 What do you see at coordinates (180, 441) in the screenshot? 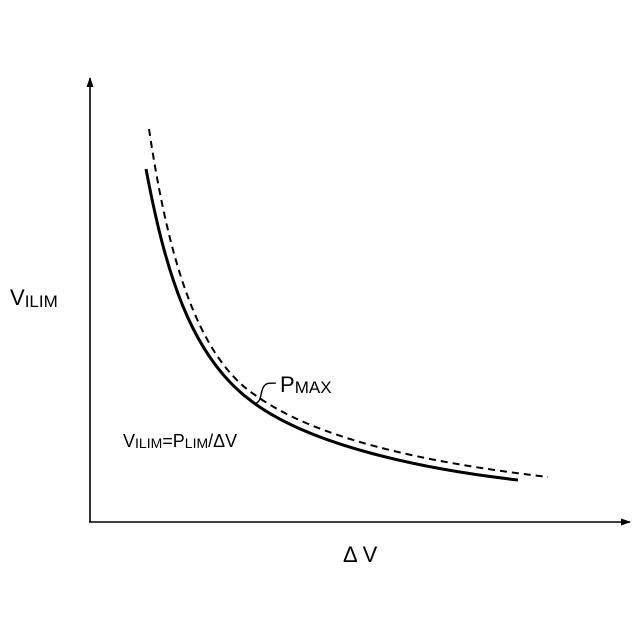
I see `equation-label: VILIM=PLIM/ΔV` at bounding box center [180, 441].